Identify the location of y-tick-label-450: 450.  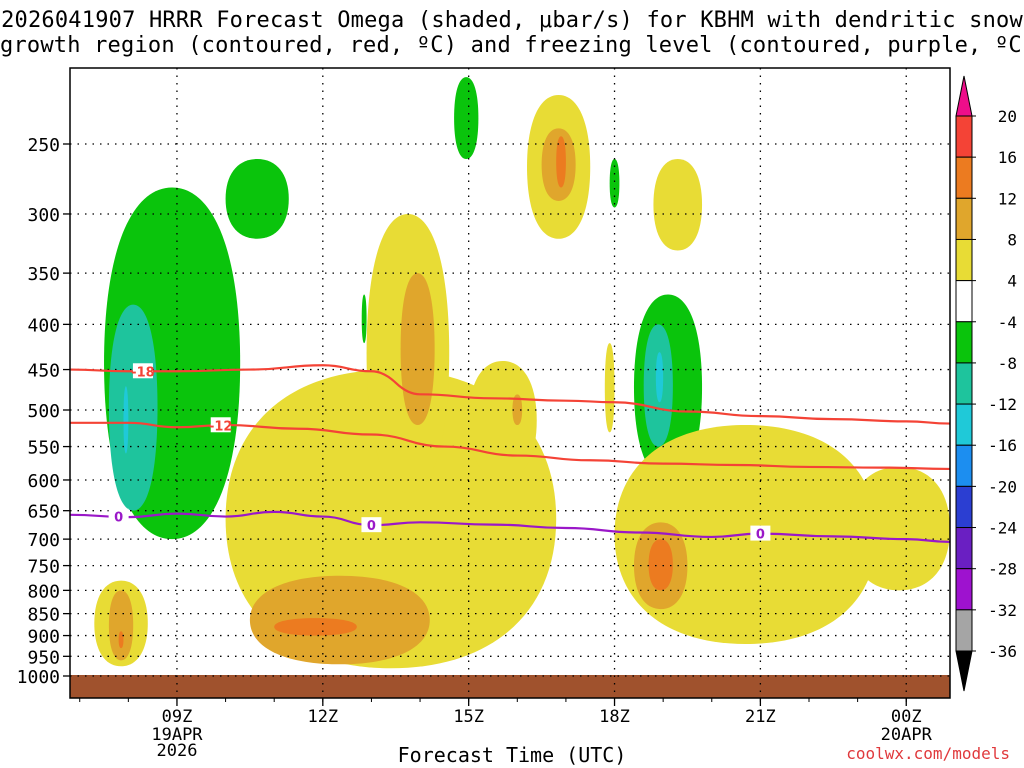
(43, 371).